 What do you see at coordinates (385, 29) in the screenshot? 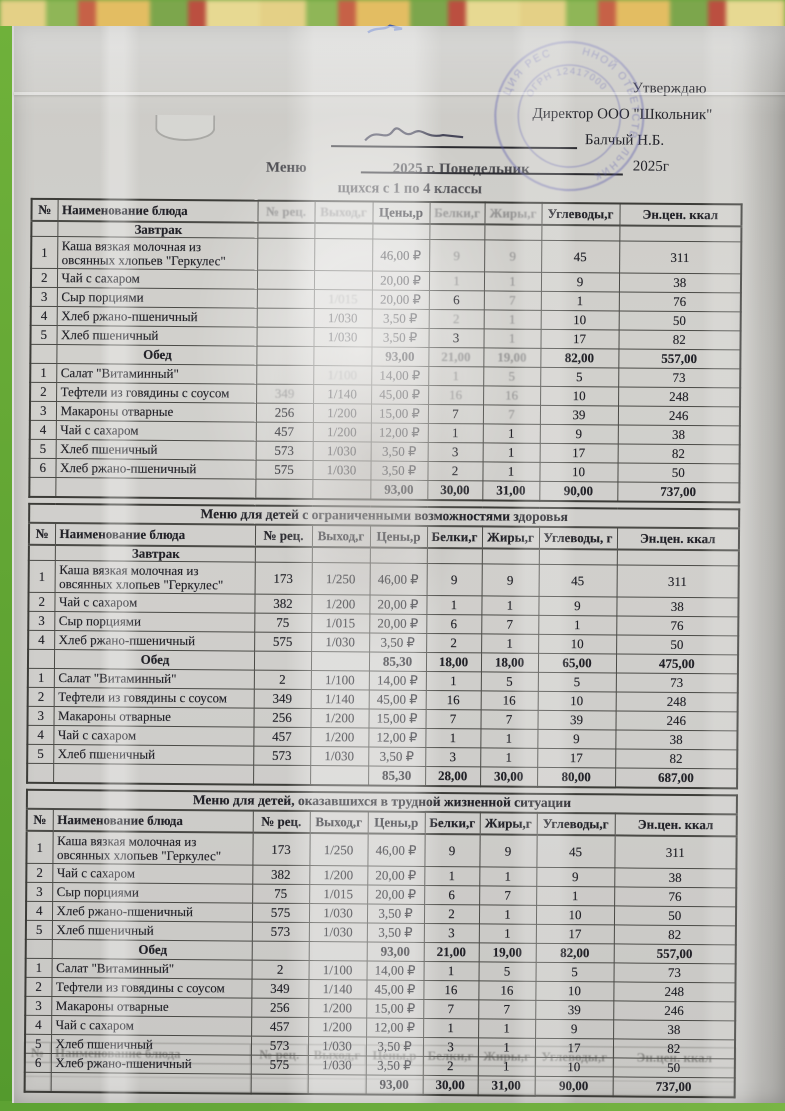
I see `pen-mark` at bounding box center [385, 29].